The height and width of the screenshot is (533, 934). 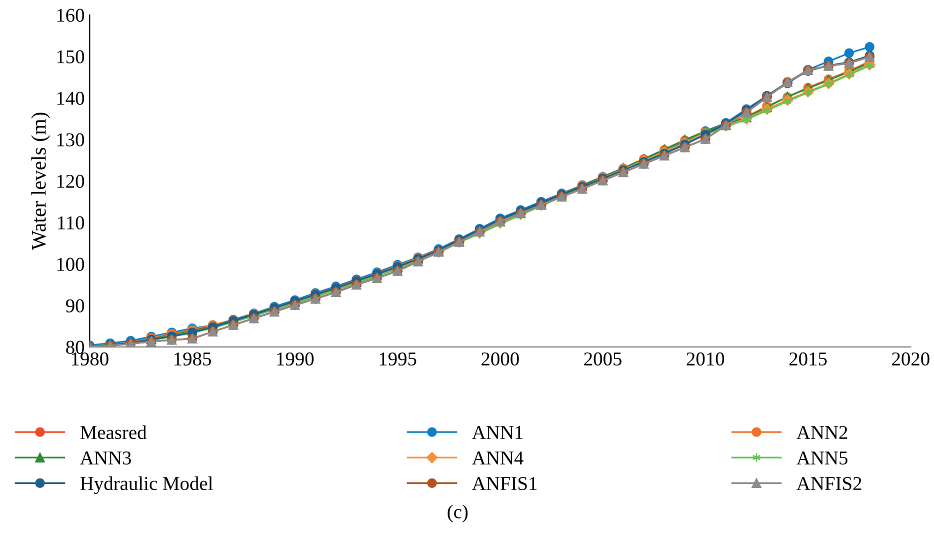 I want to click on y-tick-label: 150, so click(x=70, y=57).